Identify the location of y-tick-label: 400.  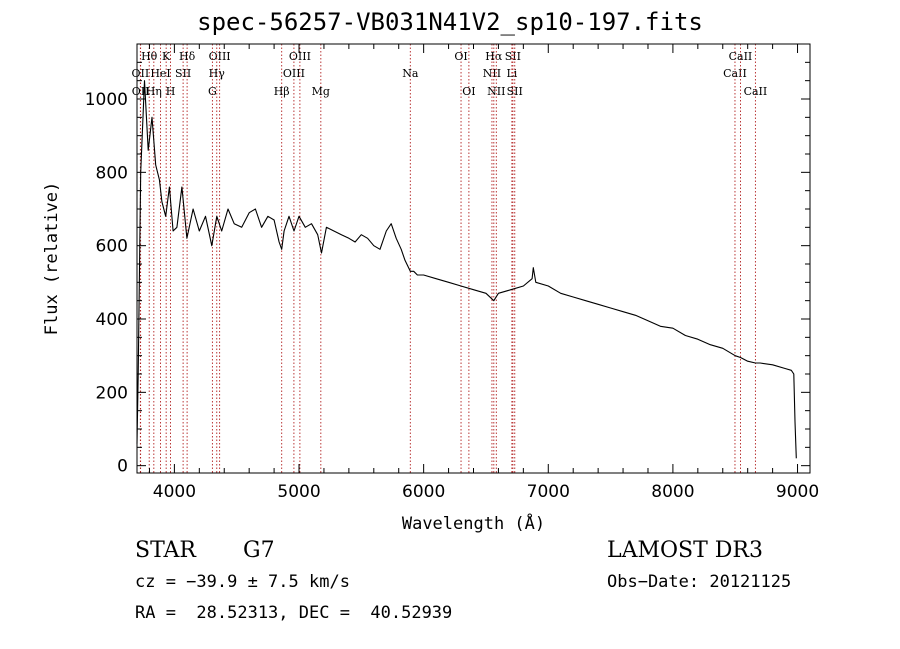
(112, 320).